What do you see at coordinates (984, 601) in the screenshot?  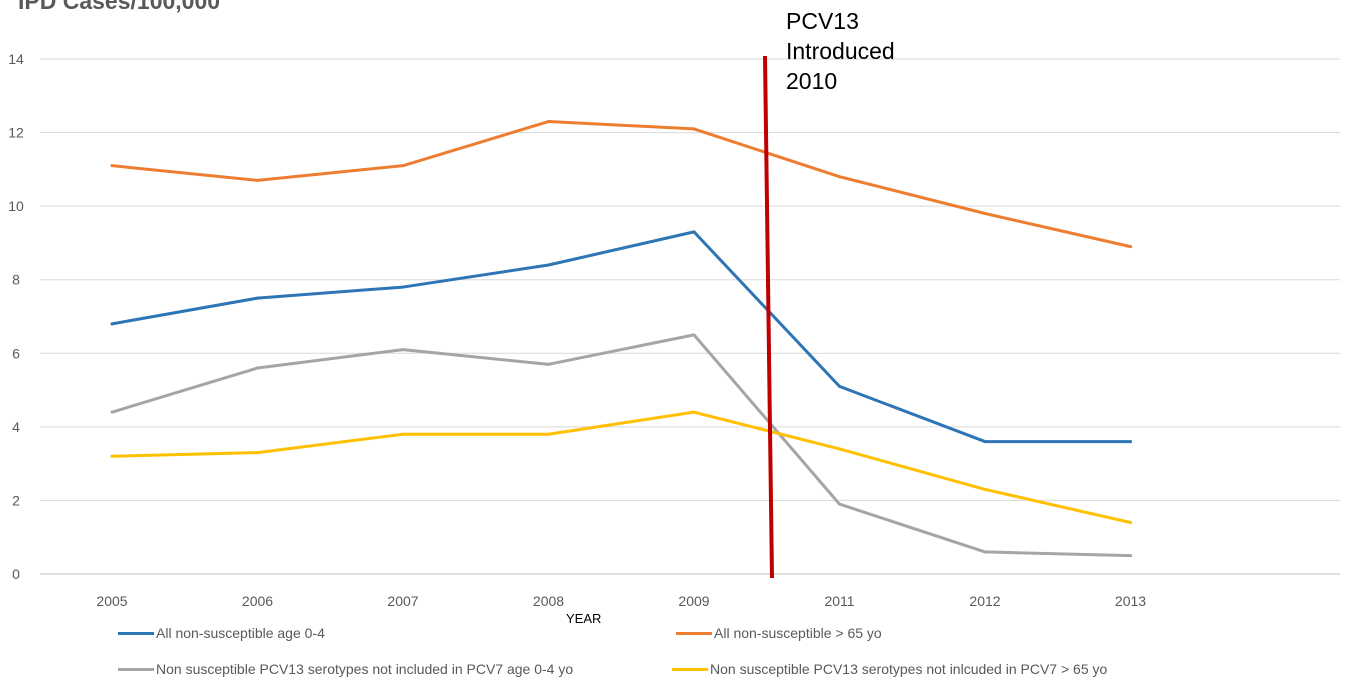 I see `x-tick-label: 2012` at bounding box center [984, 601].